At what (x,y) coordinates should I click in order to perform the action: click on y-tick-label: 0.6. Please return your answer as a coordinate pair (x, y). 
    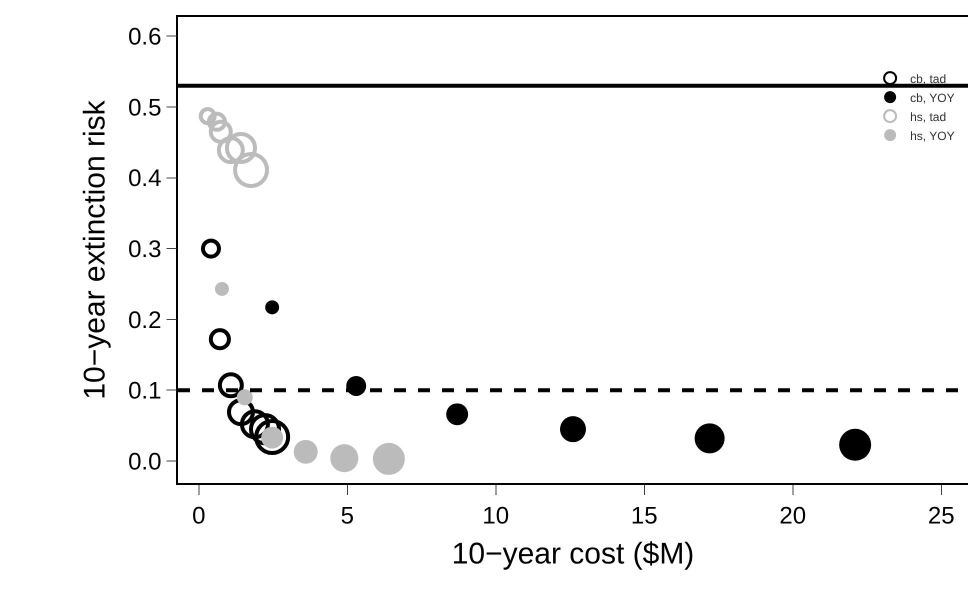
    Looking at the image, I should click on (145, 37).